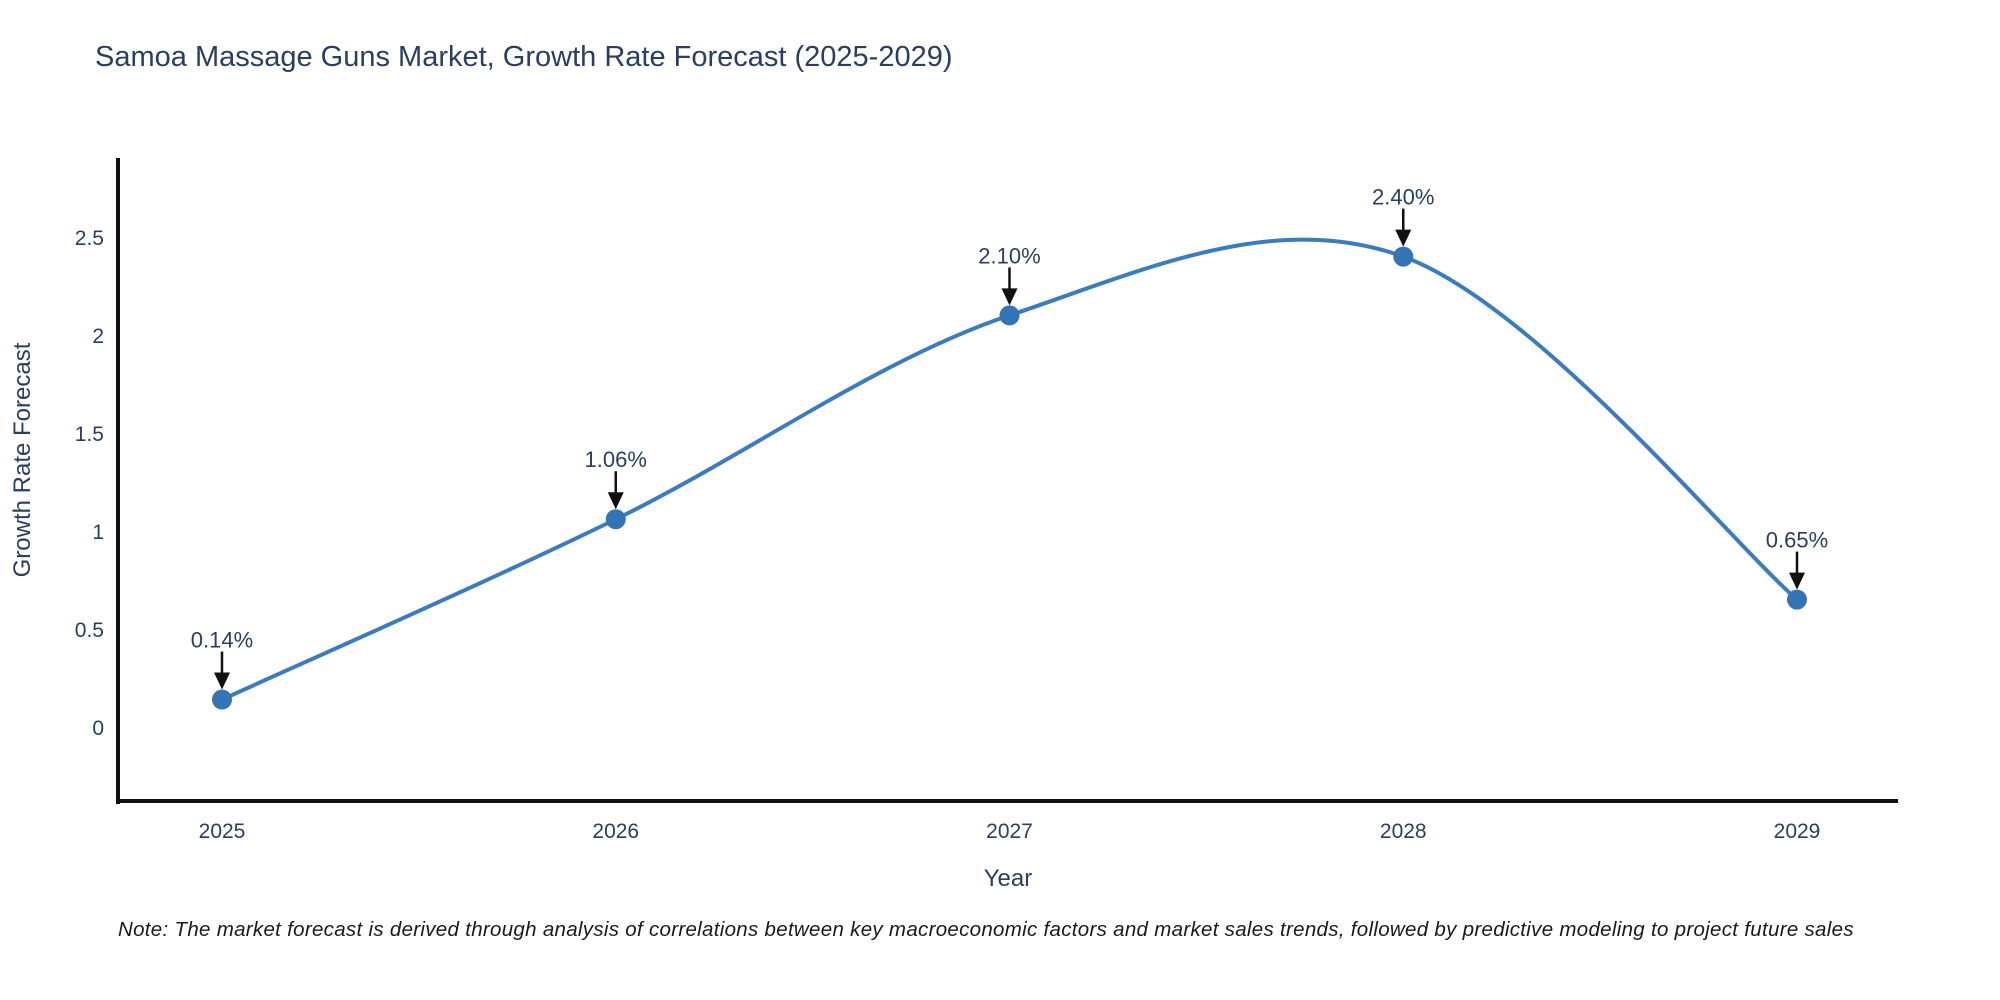 The width and height of the screenshot is (2000, 1000). What do you see at coordinates (98, 728) in the screenshot?
I see `y-tick-label: 0` at bounding box center [98, 728].